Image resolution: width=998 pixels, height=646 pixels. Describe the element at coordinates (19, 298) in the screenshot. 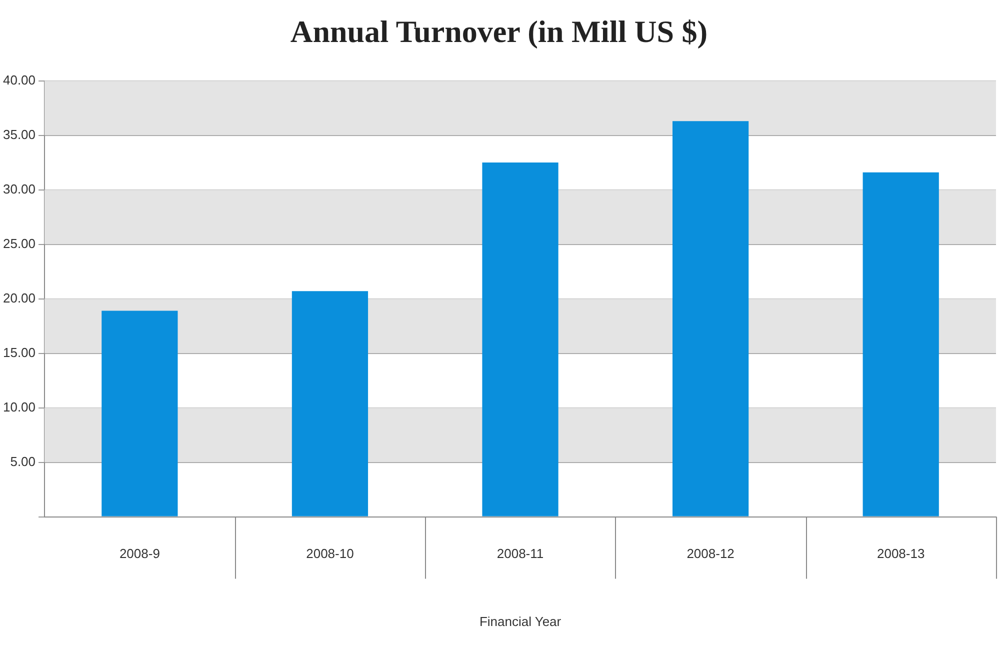

I see `y-tick-label: 20.00` at that location.